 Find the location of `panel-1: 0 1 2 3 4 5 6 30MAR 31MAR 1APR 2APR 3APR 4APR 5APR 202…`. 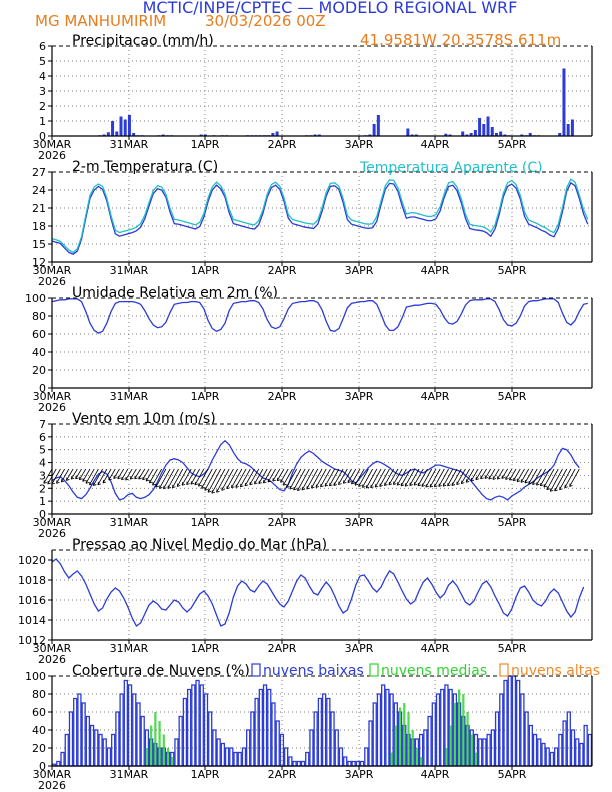

panel-1: 0 1 2 3 4 5 6 30MAR 31MAR 1APR 2APR 3APR 4APR 5APR 202… is located at coordinates (313, 97).